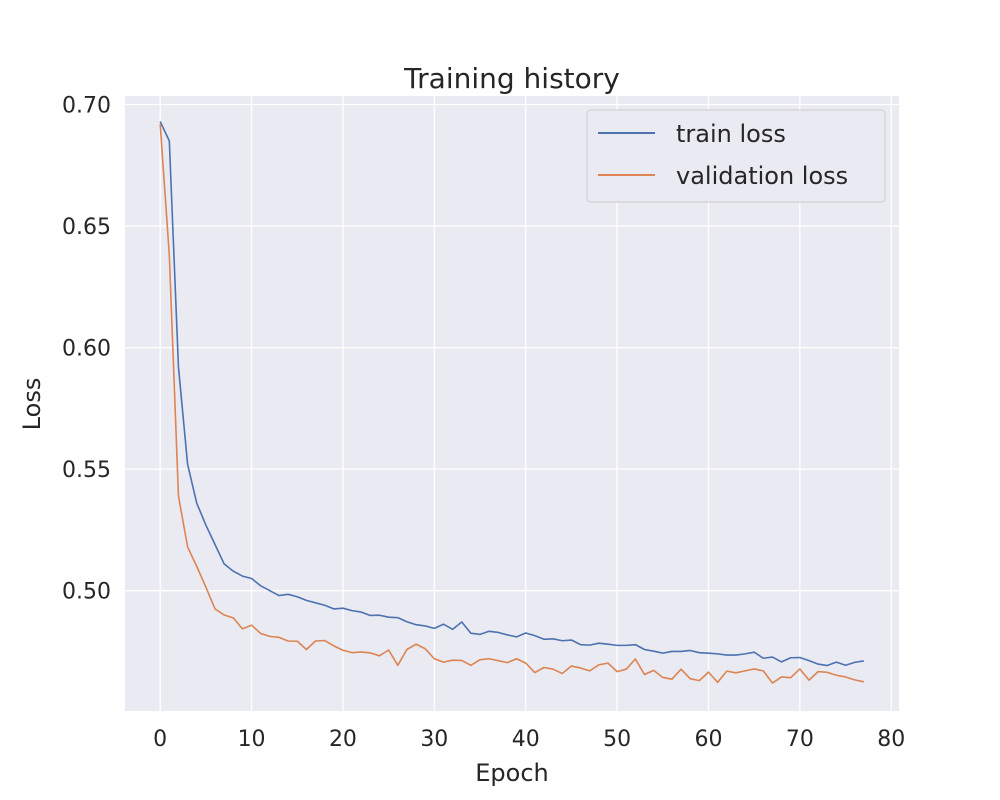  What do you see at coordinates (512, 773) in the screenshot?
I see `x-axis-label: Epoch` at bounding box center [512, 773].